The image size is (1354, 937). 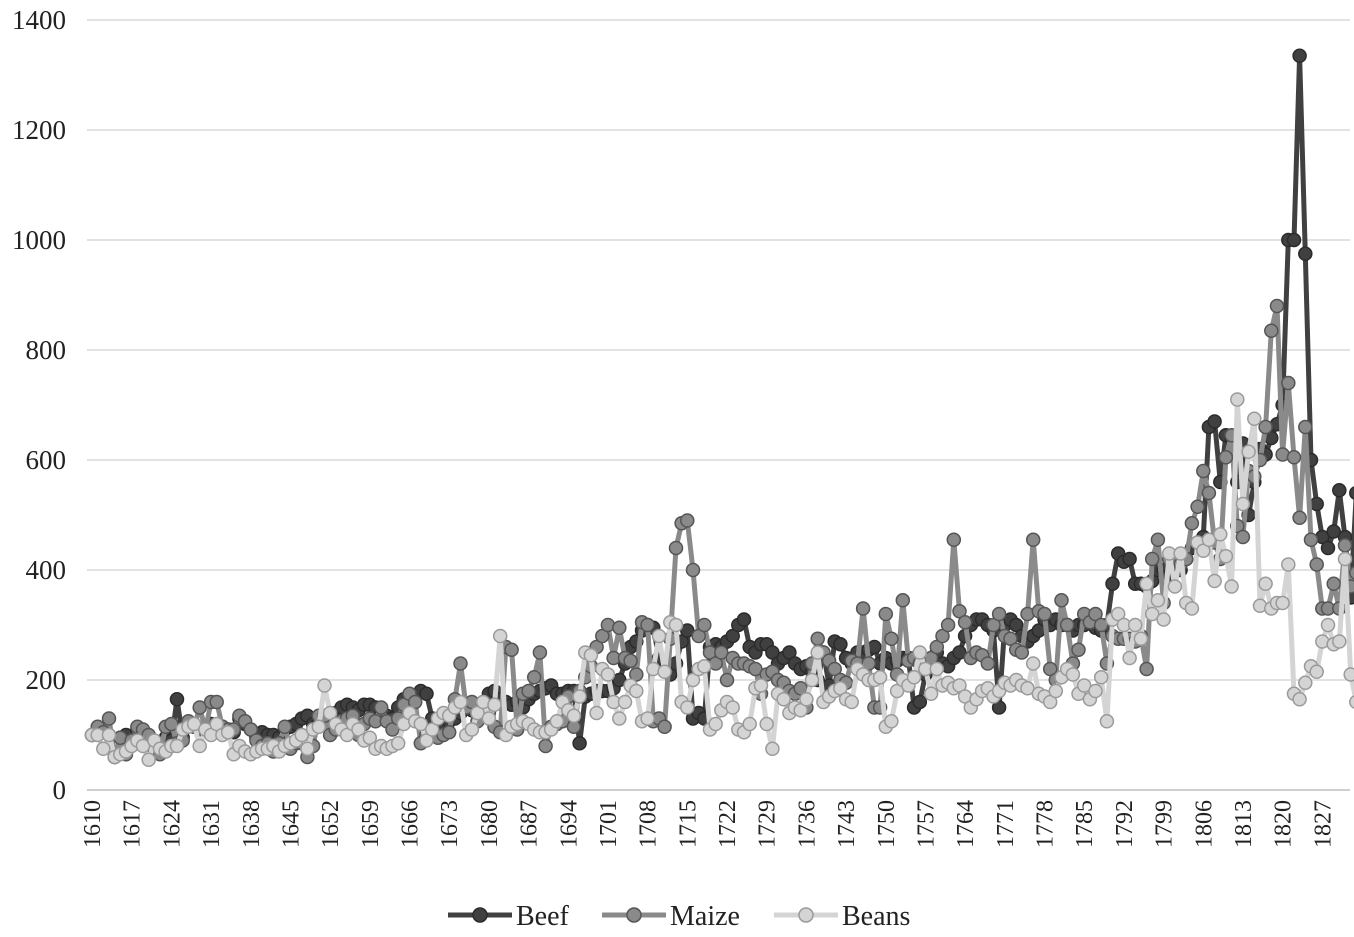 I want to click on x-tick-label: 1729, so click(x=768, y=824).